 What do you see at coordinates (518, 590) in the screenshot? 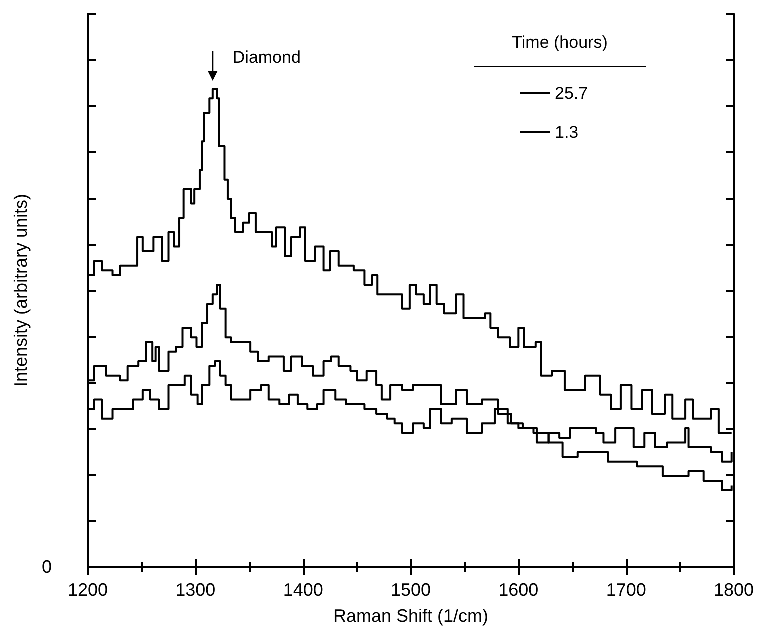
I see `x-tick-label: 1600` at bounding box center [518, 590].